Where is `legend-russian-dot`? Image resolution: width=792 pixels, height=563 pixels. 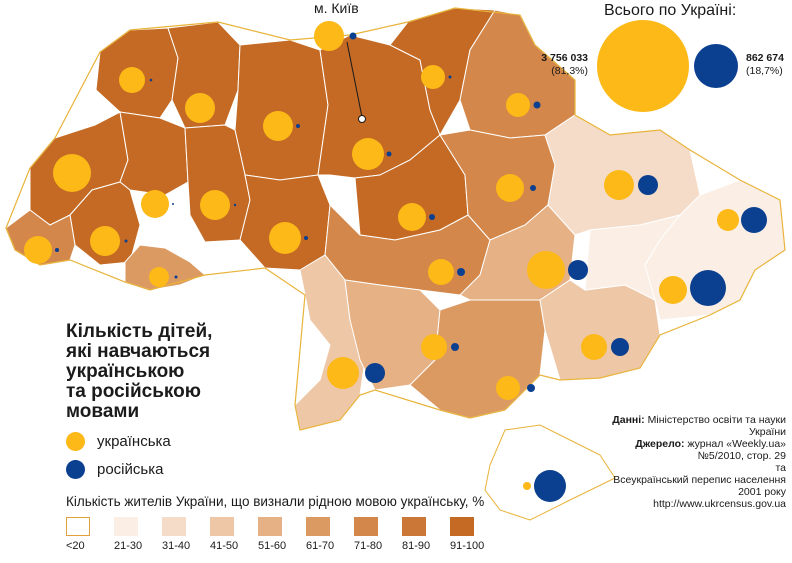 legend-russian-dot is located at coordinates (75, 469).